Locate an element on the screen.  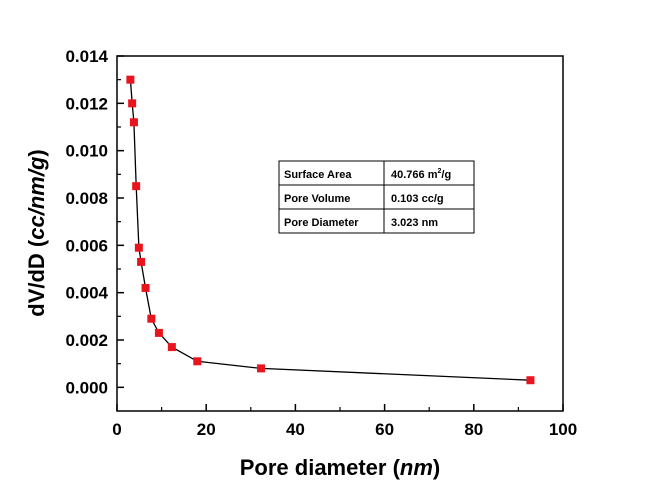
pore-volume-label: Pore Volume is located at coordinates (317, 199).